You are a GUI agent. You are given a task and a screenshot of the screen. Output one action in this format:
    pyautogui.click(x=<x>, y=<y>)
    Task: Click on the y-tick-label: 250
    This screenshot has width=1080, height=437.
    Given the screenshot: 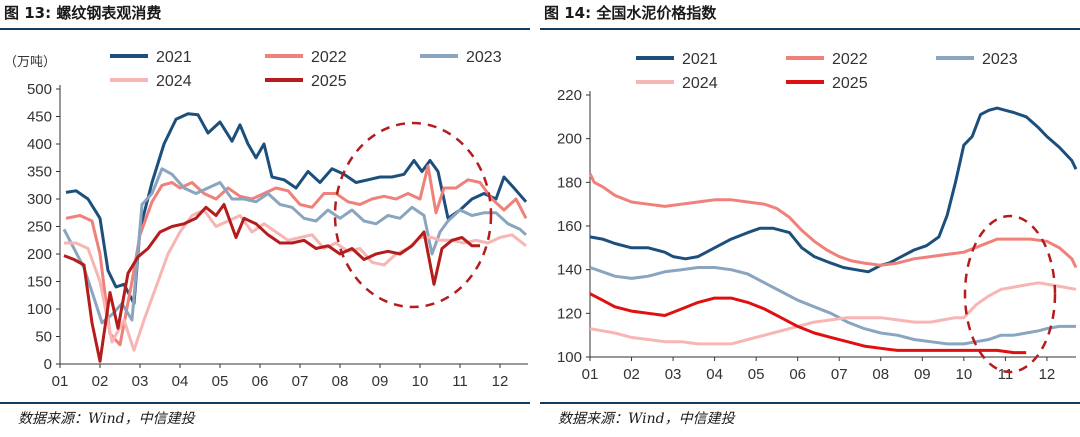 What is the action you would take?
    pyautogui.click(x=39, y=227)
    